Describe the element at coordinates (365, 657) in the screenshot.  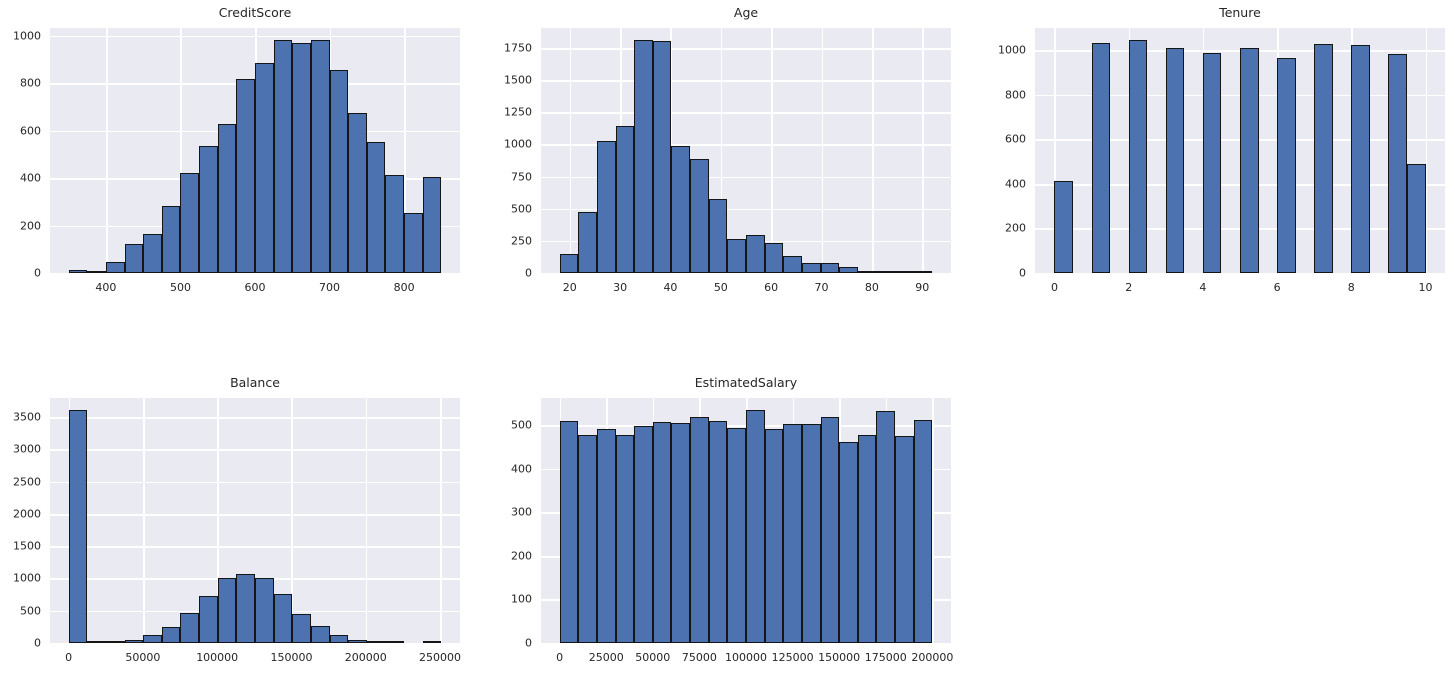
I see `x-tick-label: 200000` at that location.